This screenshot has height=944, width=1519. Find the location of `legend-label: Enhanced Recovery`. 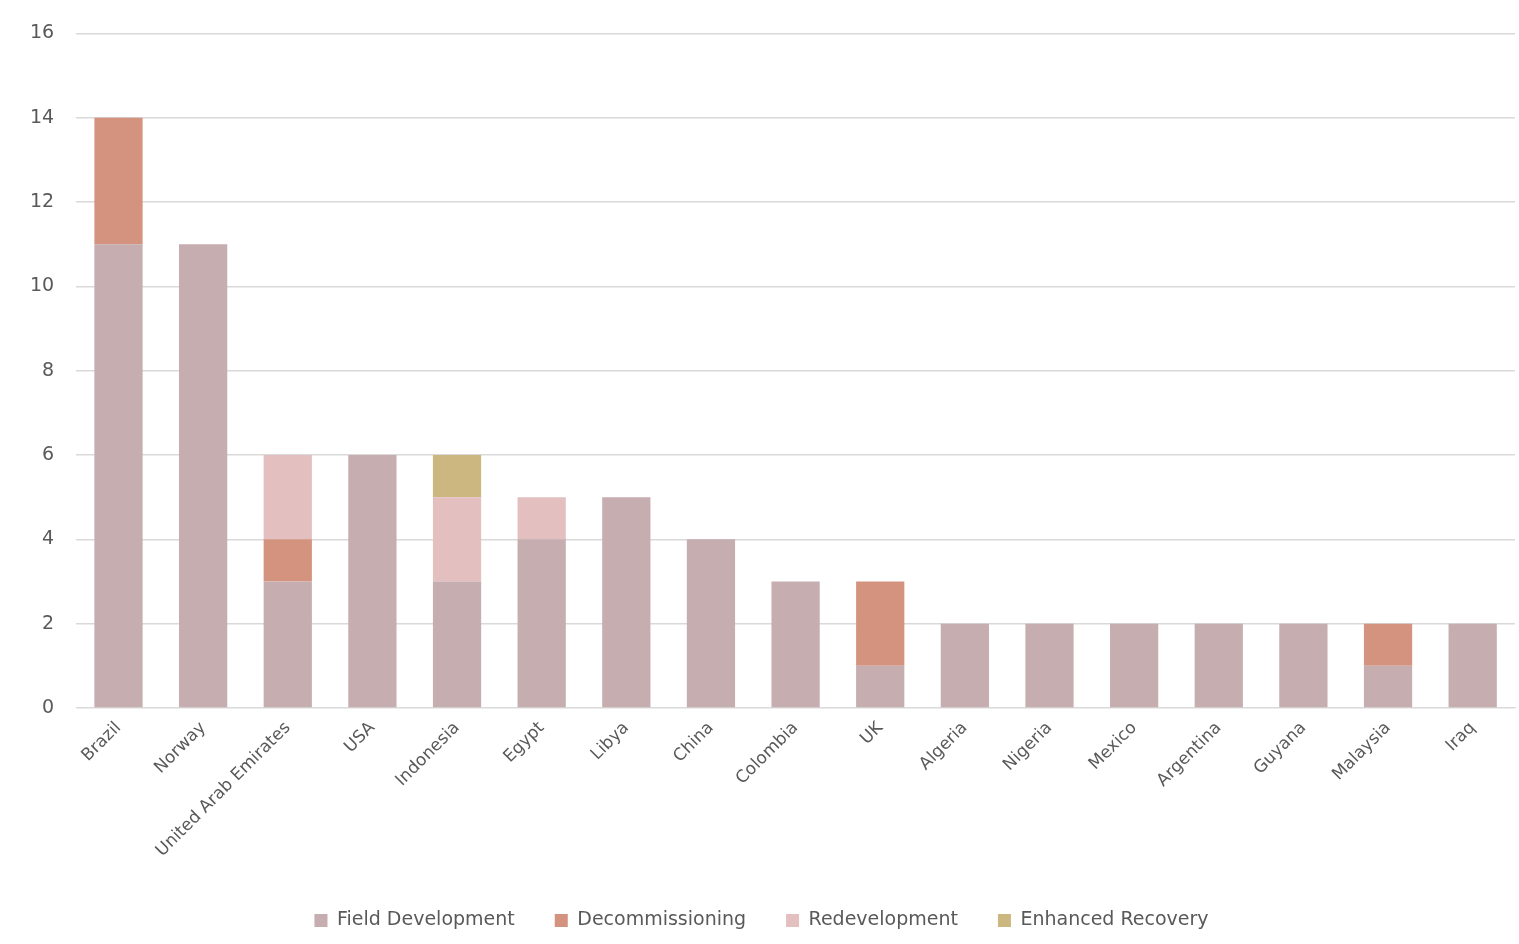

legend-label: Enhanced Recovery is located at coordinates (1114, 918).